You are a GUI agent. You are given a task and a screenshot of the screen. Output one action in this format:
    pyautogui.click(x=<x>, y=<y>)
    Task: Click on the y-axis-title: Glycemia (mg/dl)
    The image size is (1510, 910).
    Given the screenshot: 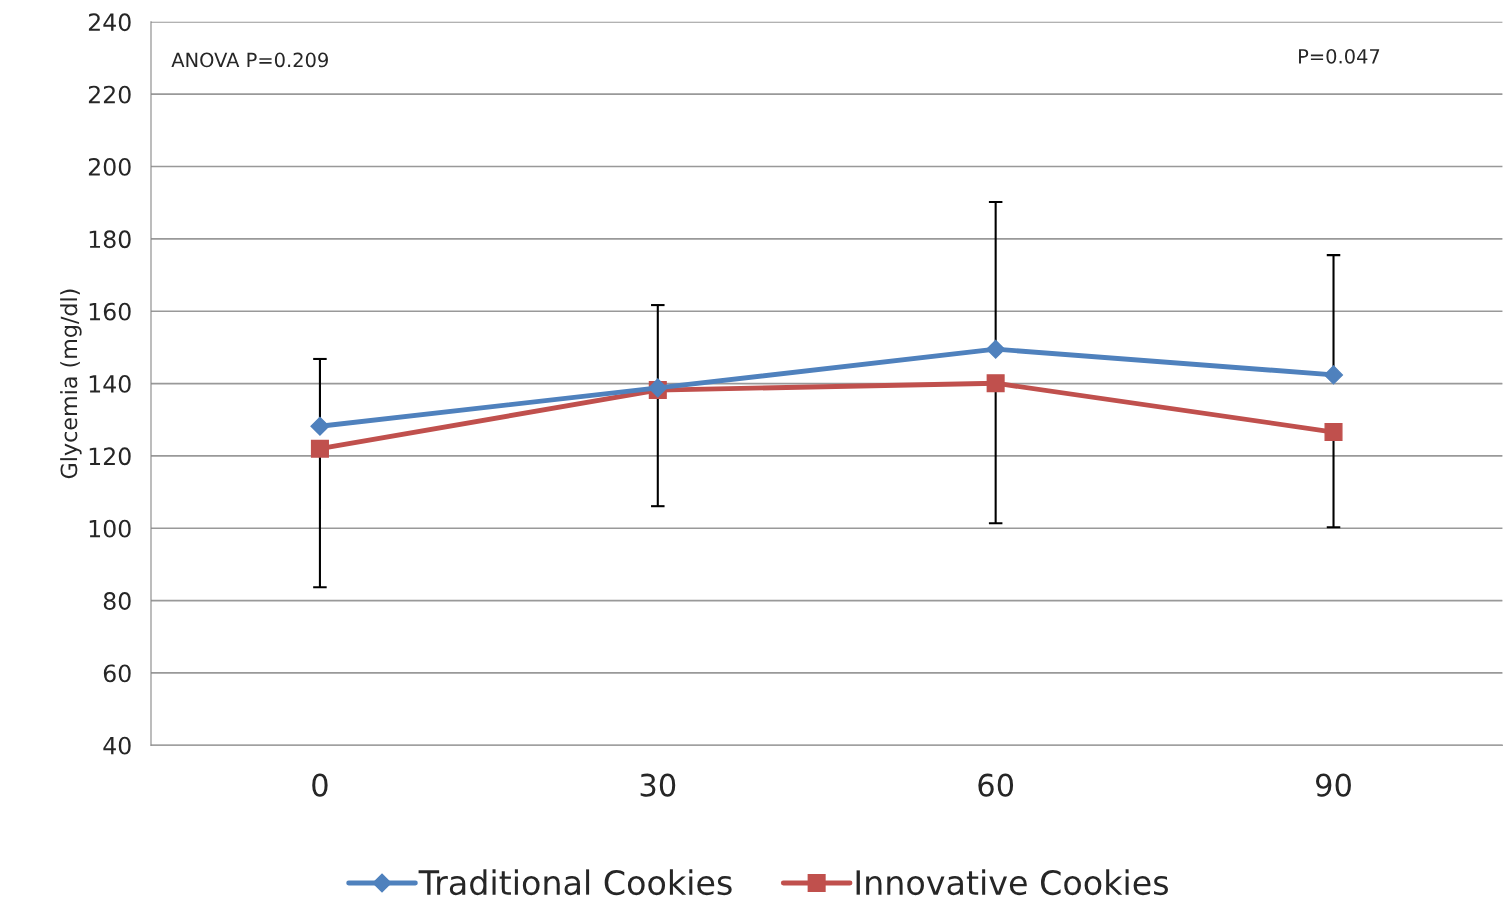 What is the action you would take?
    pyautogui.click(x=71, y=384)
    